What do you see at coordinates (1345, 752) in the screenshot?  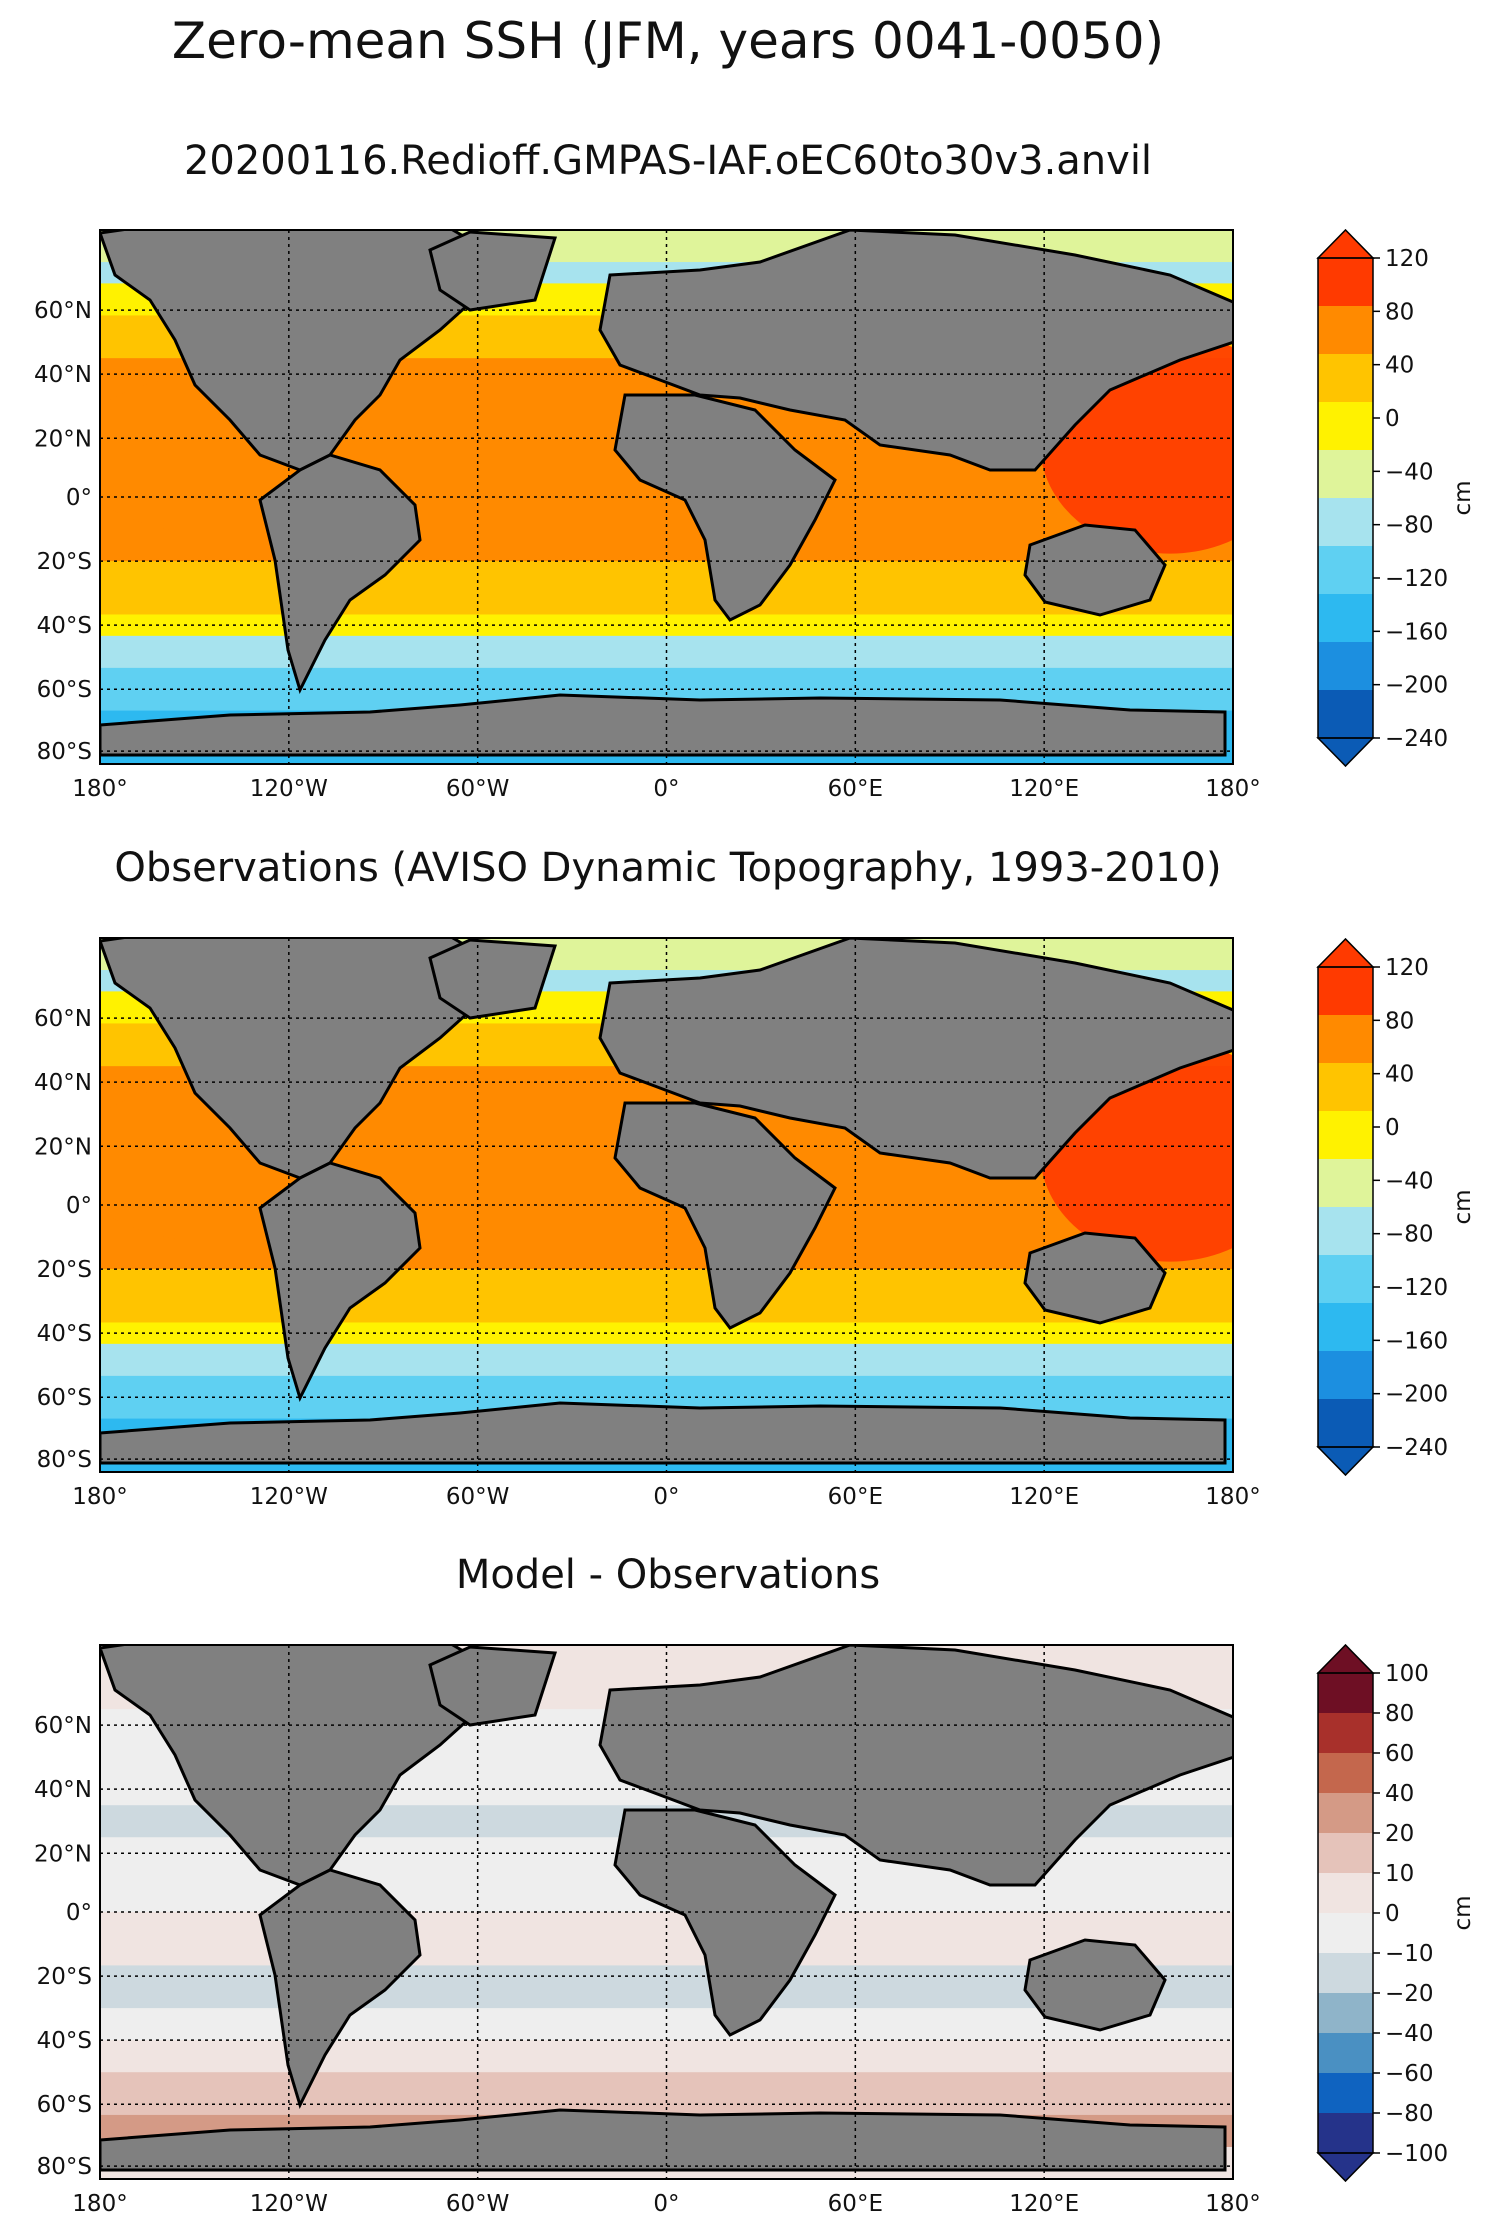 I see `colorbar-extend-min` at bounding box center [1345, 752].